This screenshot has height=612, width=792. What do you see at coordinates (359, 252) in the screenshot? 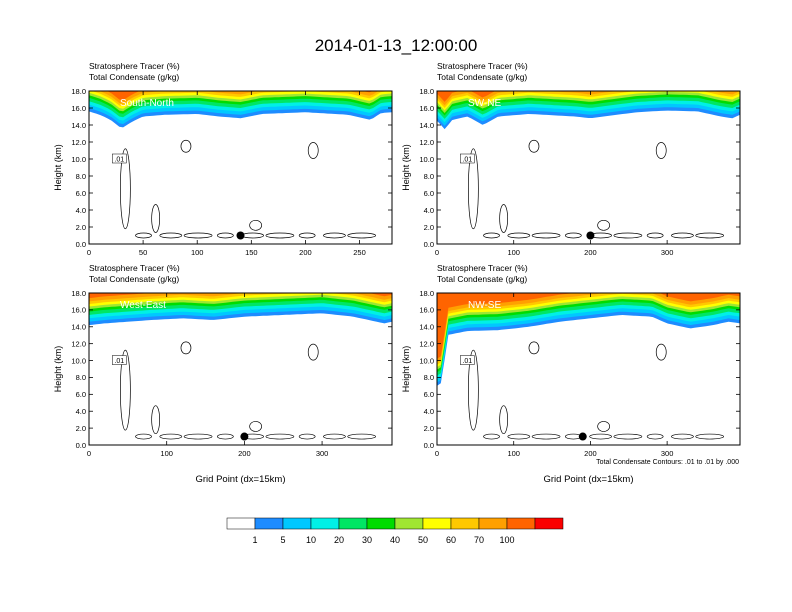
I see `x-tick-label: 250` at bounding box center [359, 252].